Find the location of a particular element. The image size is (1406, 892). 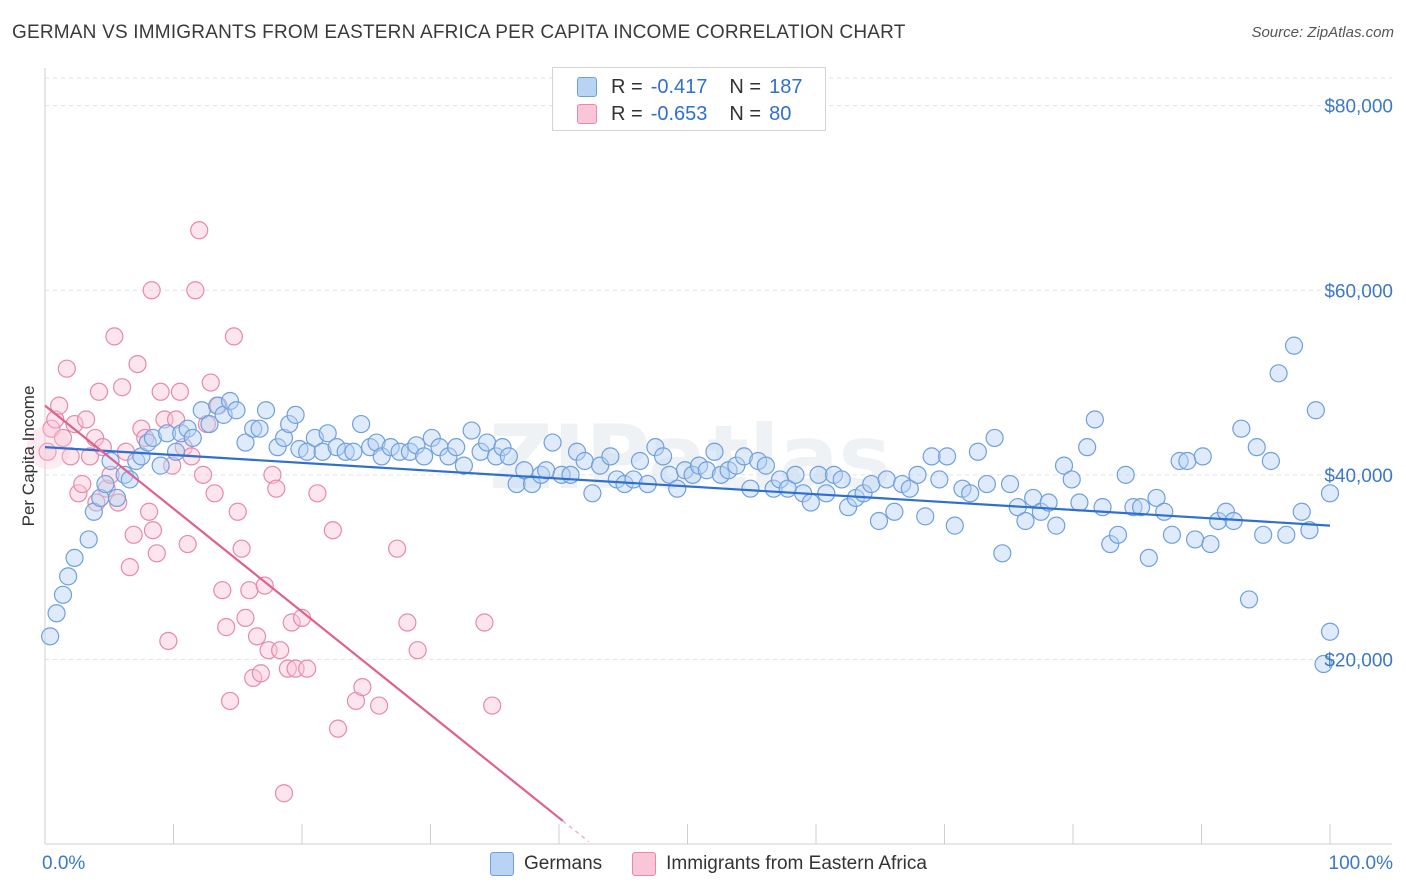

y-tick-labels: $20,000 $40,000 $60,000 $80,000 is located at coordinates (1358, 384).